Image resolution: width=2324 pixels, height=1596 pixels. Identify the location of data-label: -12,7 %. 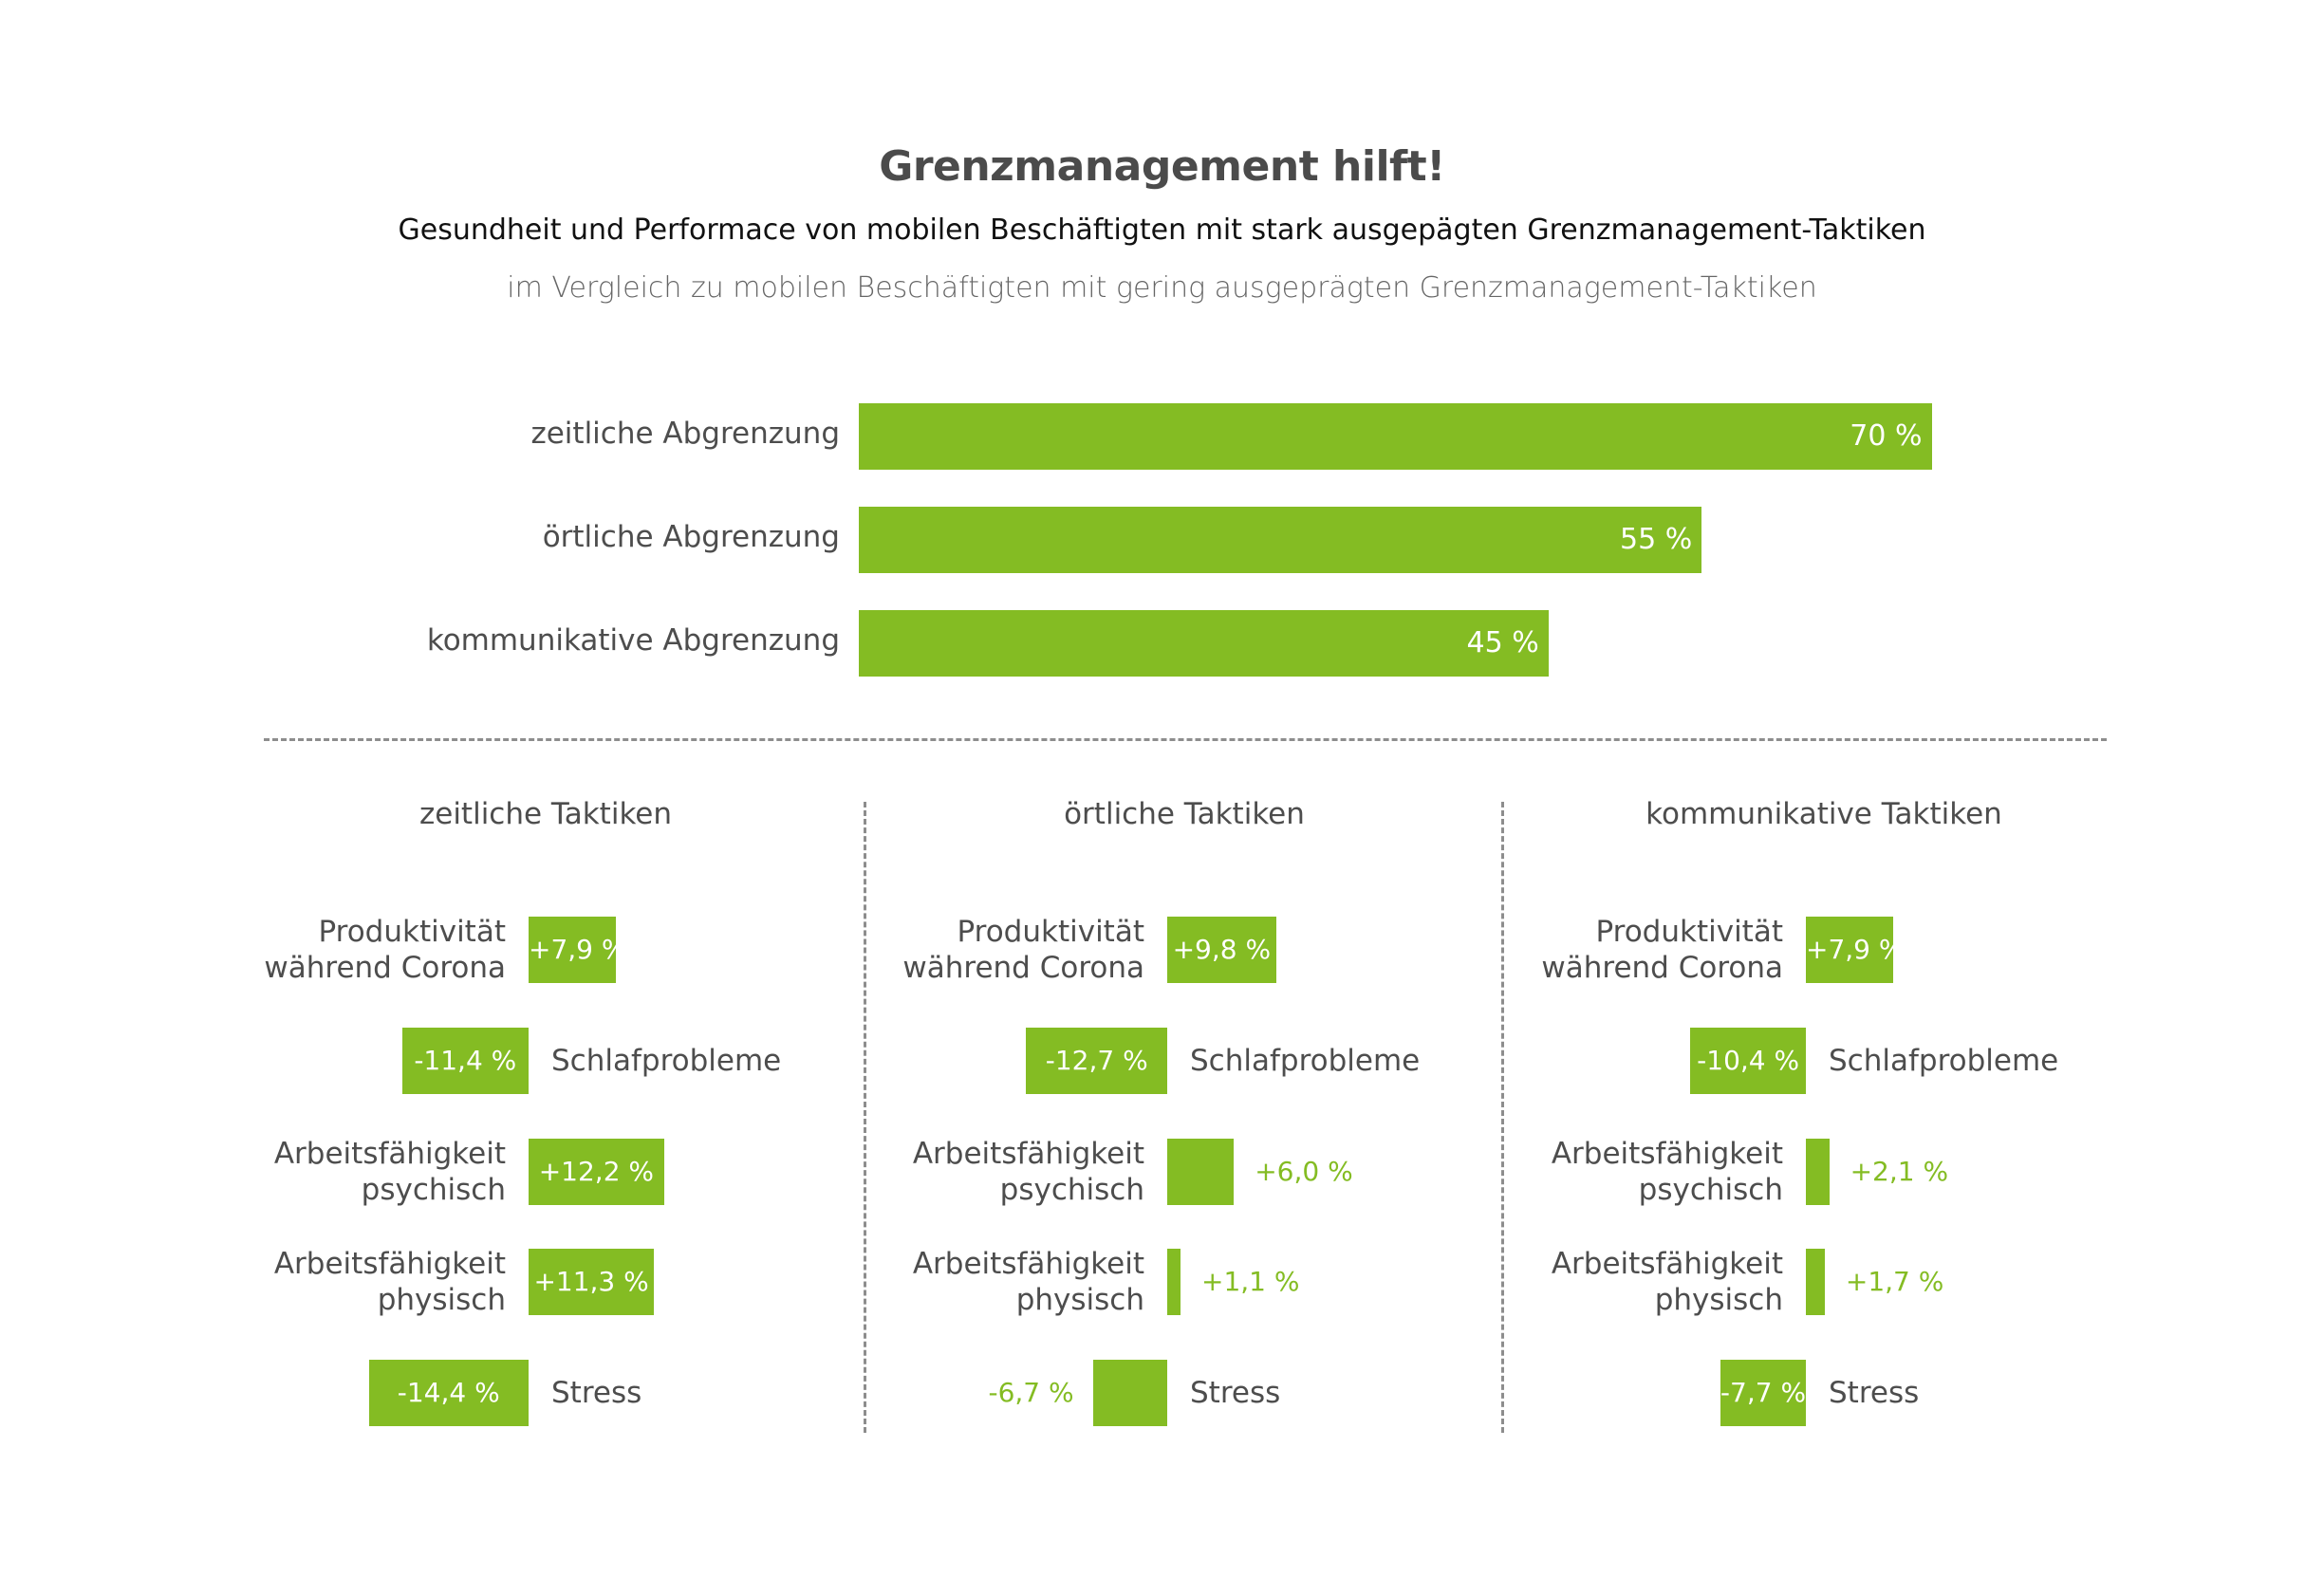
(1097, 1060).